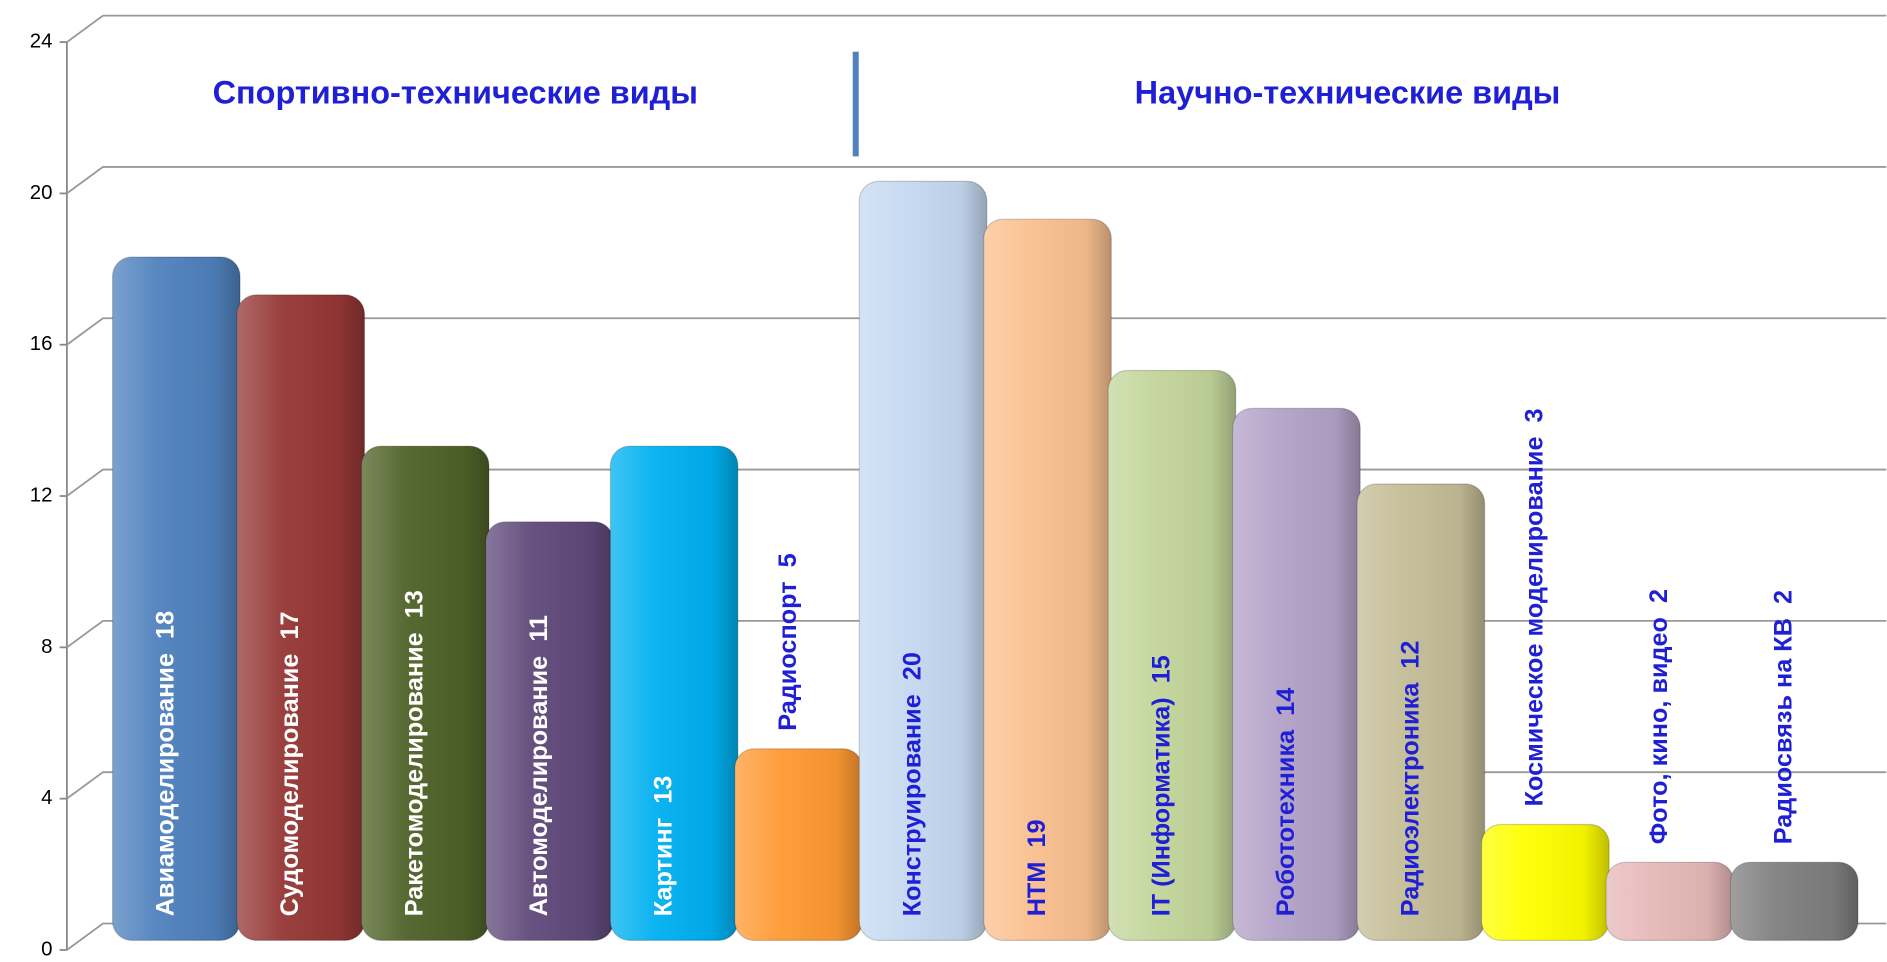  Describe the element at coordinates (788, 560) in the screenshot. I see `value-label: 5` at that location.